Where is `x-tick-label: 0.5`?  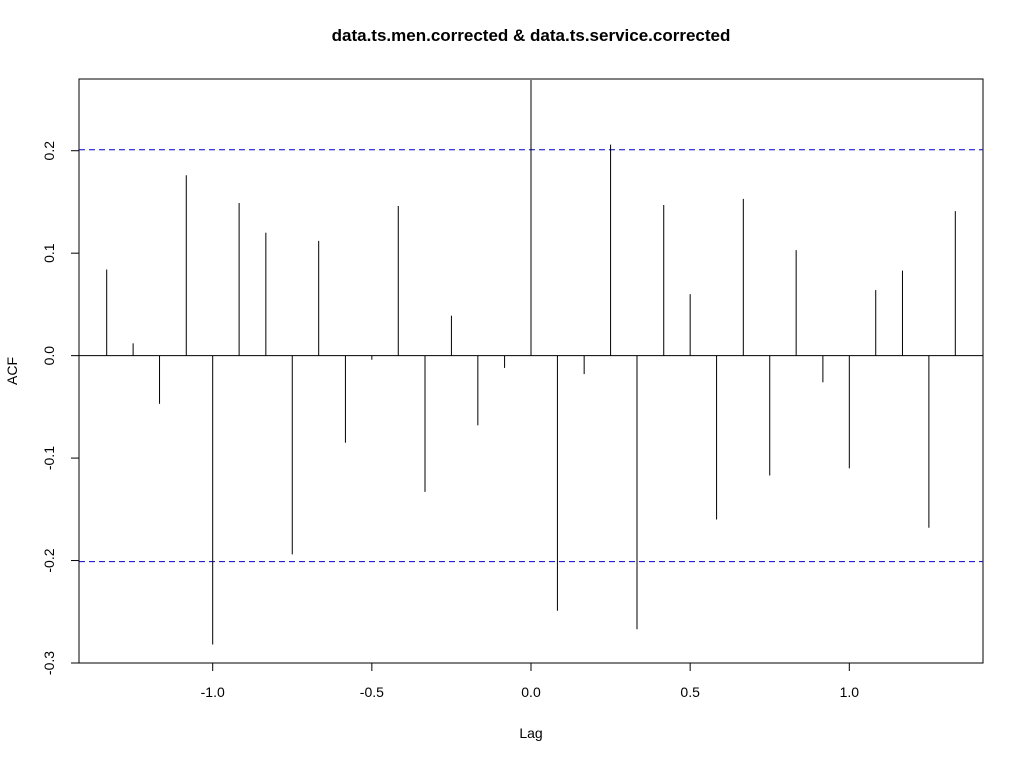 x-tick-label: 0.5 is located at coordinates (690, 692).